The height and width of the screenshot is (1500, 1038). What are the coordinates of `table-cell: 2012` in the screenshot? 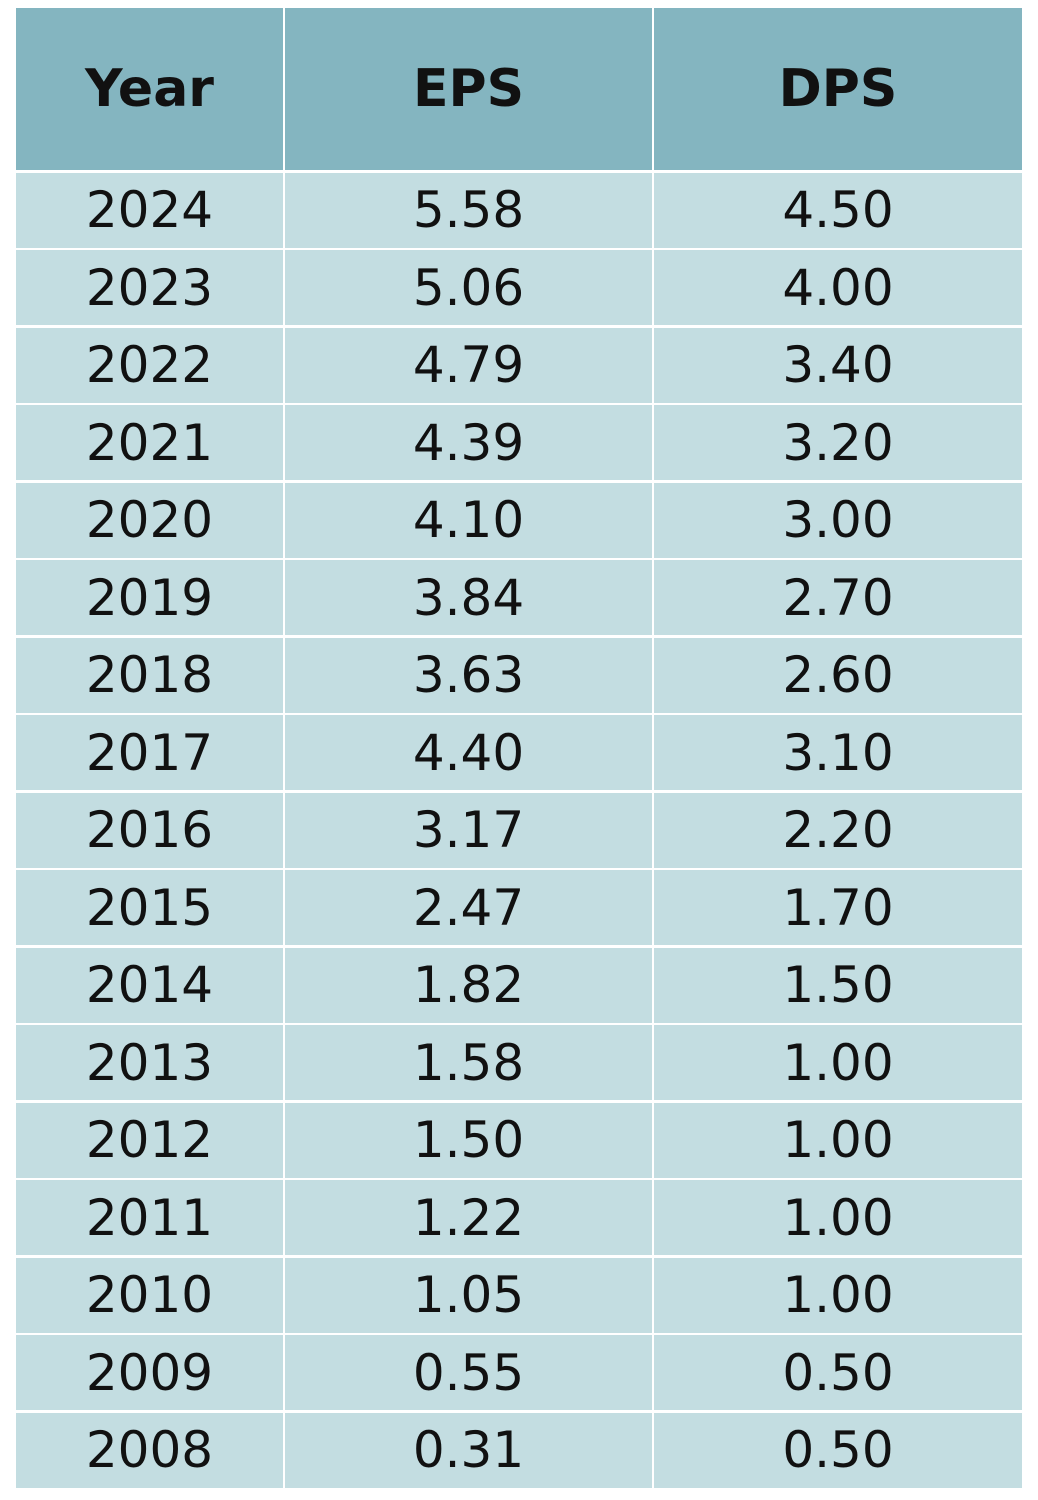 It's located at (149, 1140).